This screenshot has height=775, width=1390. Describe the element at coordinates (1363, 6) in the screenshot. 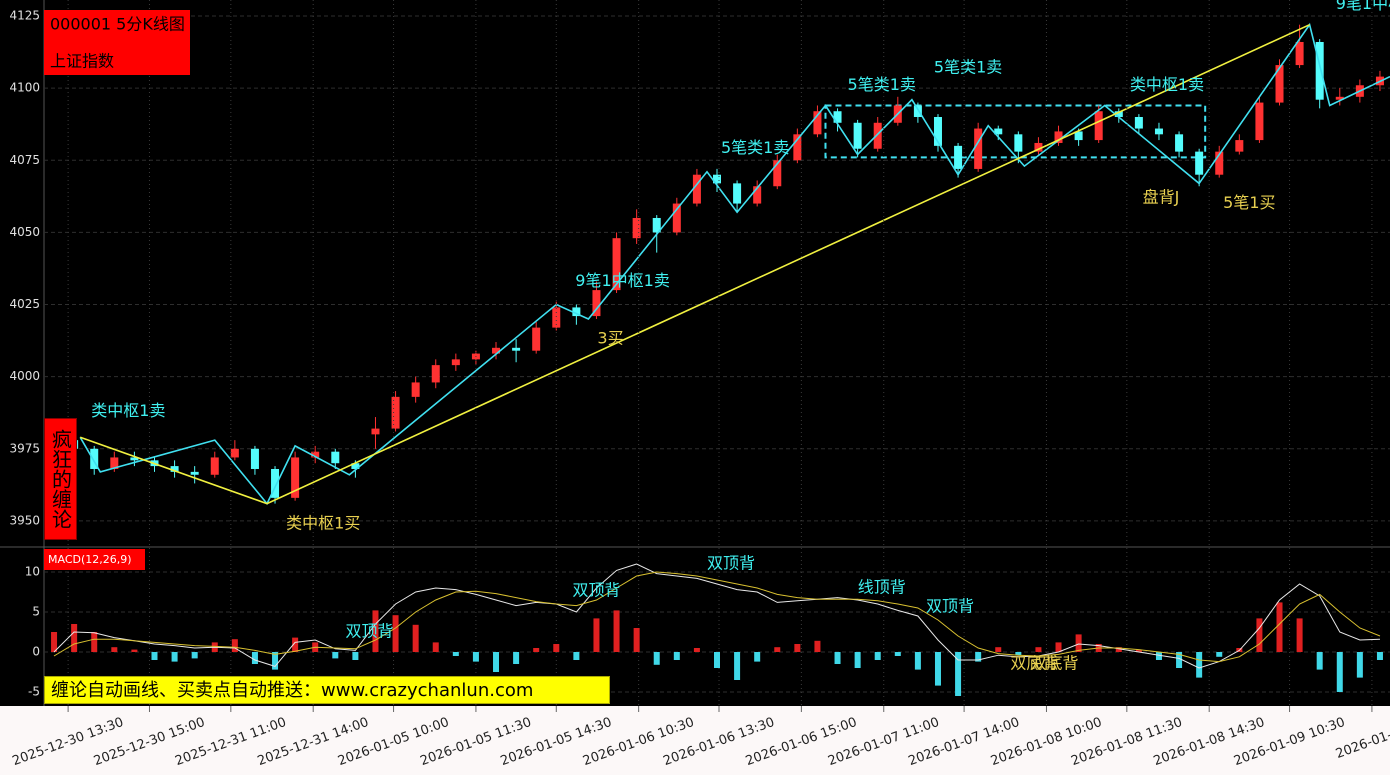

I see `annotation: 9笔1中枢` at that location.